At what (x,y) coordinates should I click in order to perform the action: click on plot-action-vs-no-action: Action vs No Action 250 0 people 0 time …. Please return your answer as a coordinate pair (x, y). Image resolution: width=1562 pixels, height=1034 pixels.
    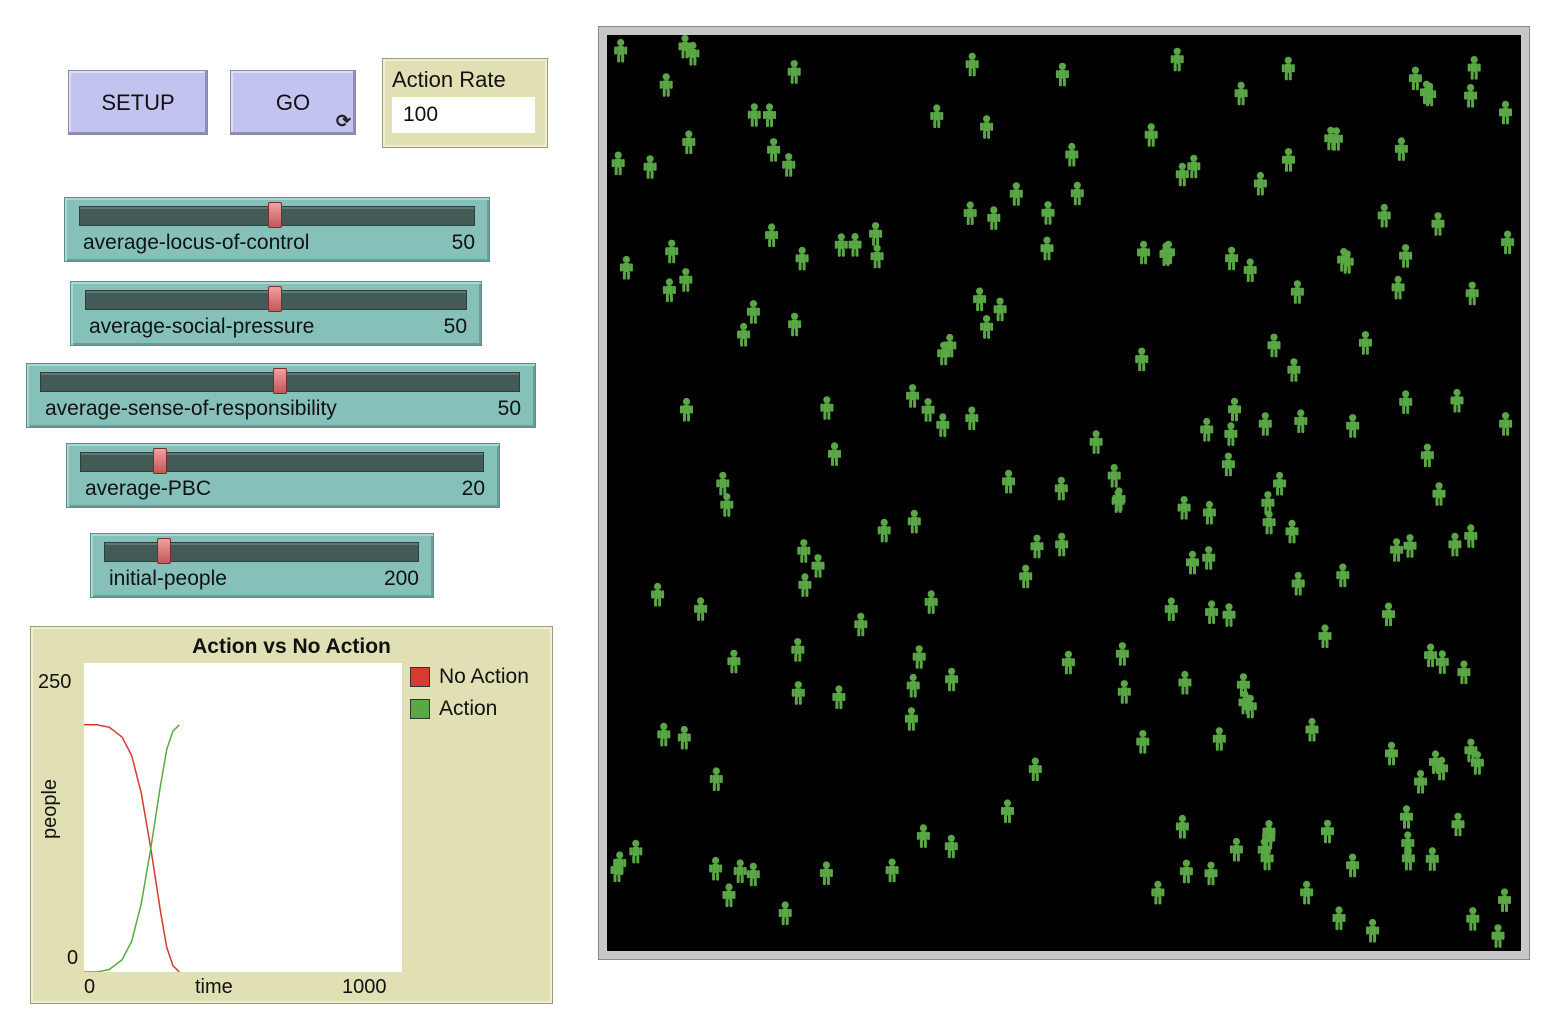
    Looking at the image, I should click on (291, 815).